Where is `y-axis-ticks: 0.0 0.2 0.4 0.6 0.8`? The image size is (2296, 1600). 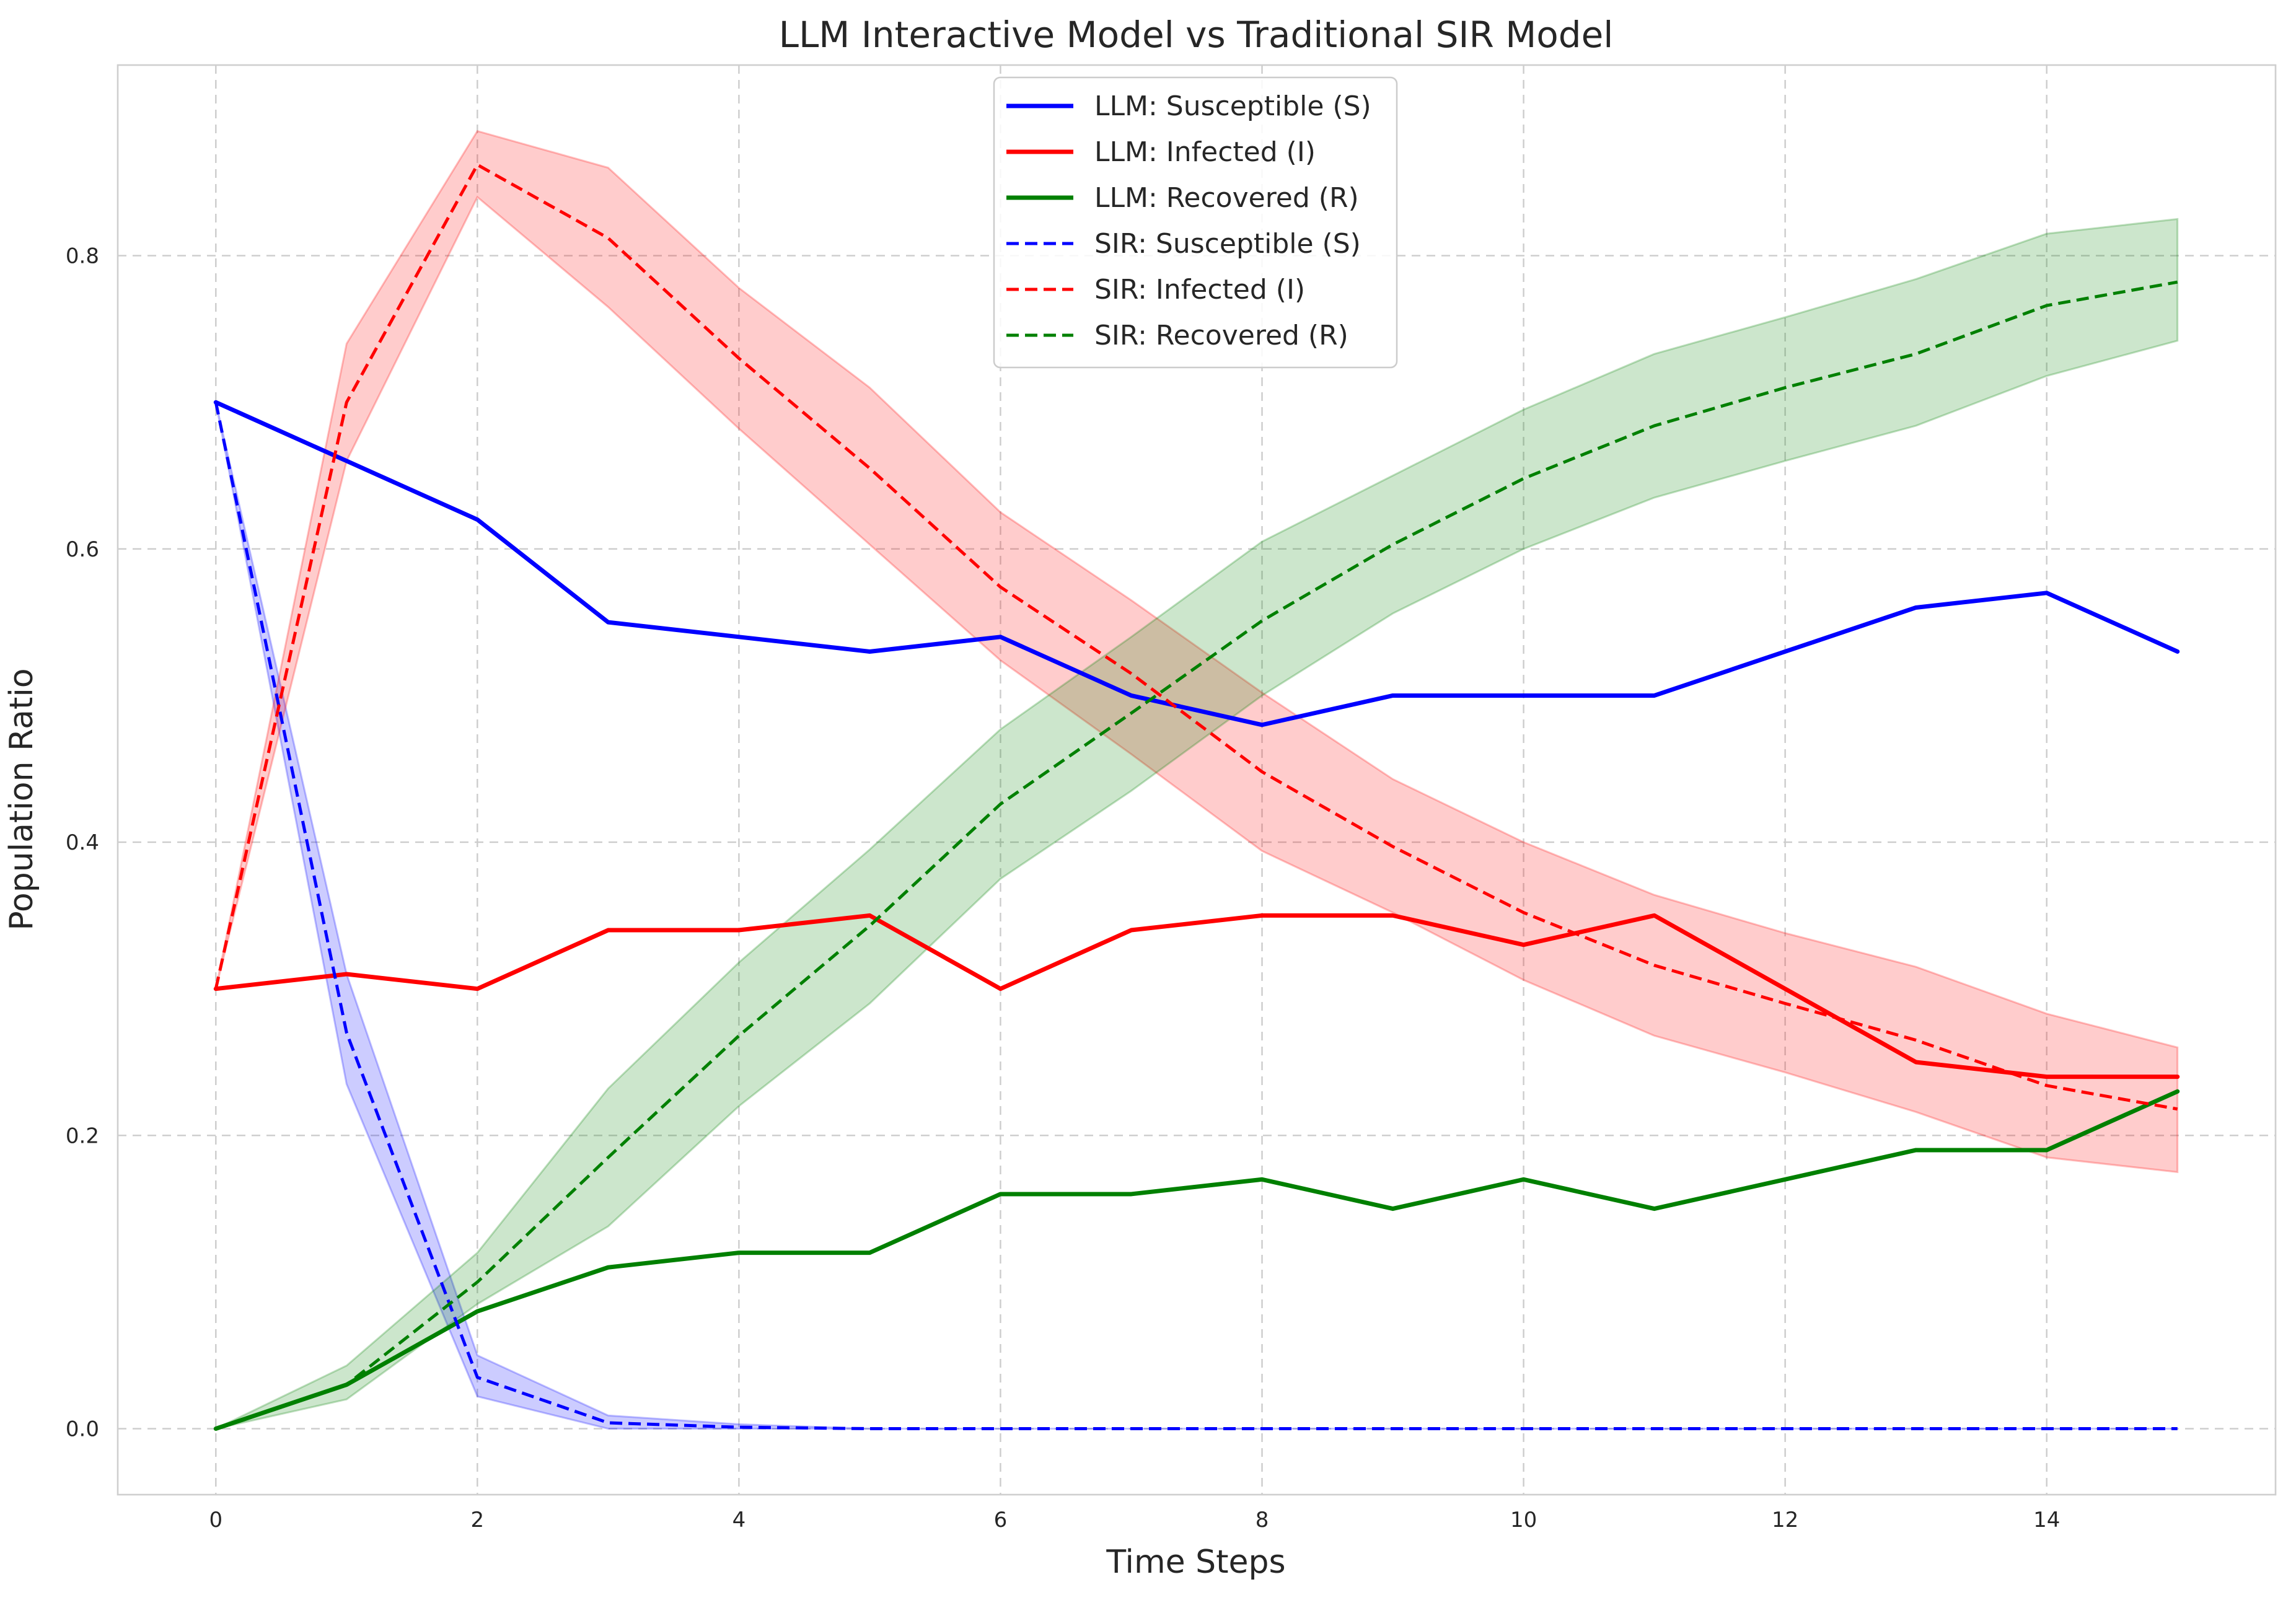 y-axis-ticks: 0.0 0.2 0.4 0.6 0.8 is located at coordinates (83, 843).